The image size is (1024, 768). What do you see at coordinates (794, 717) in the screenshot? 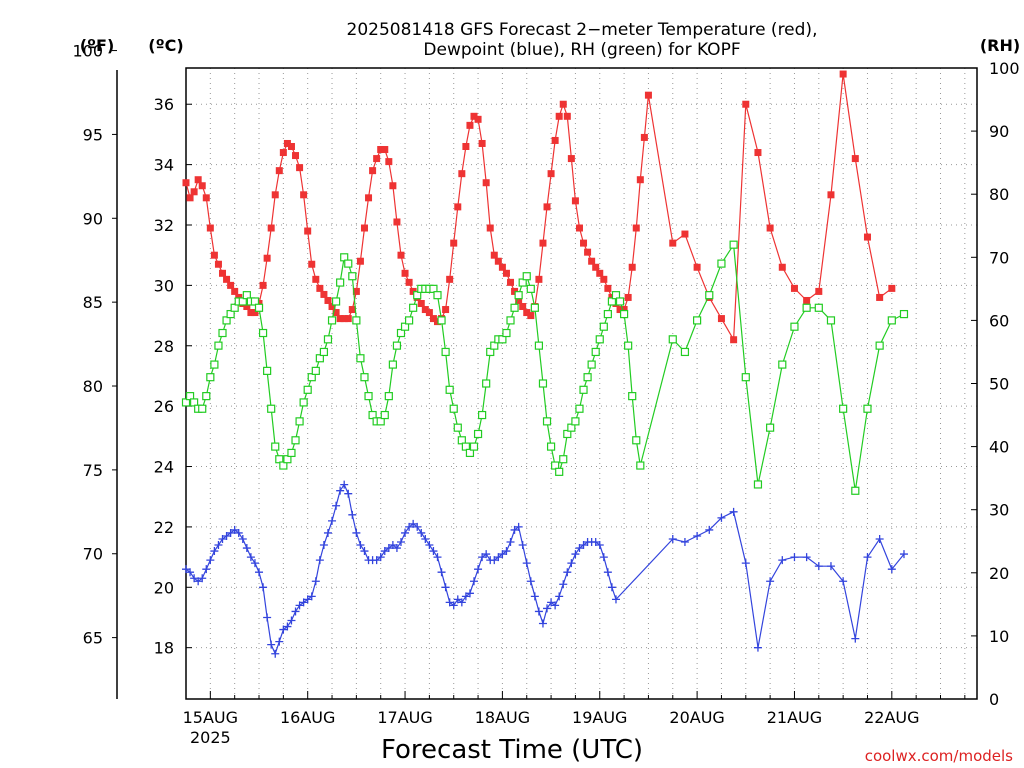
I see `time-tick-label: 21AUG` at bounding box center [794, 717].